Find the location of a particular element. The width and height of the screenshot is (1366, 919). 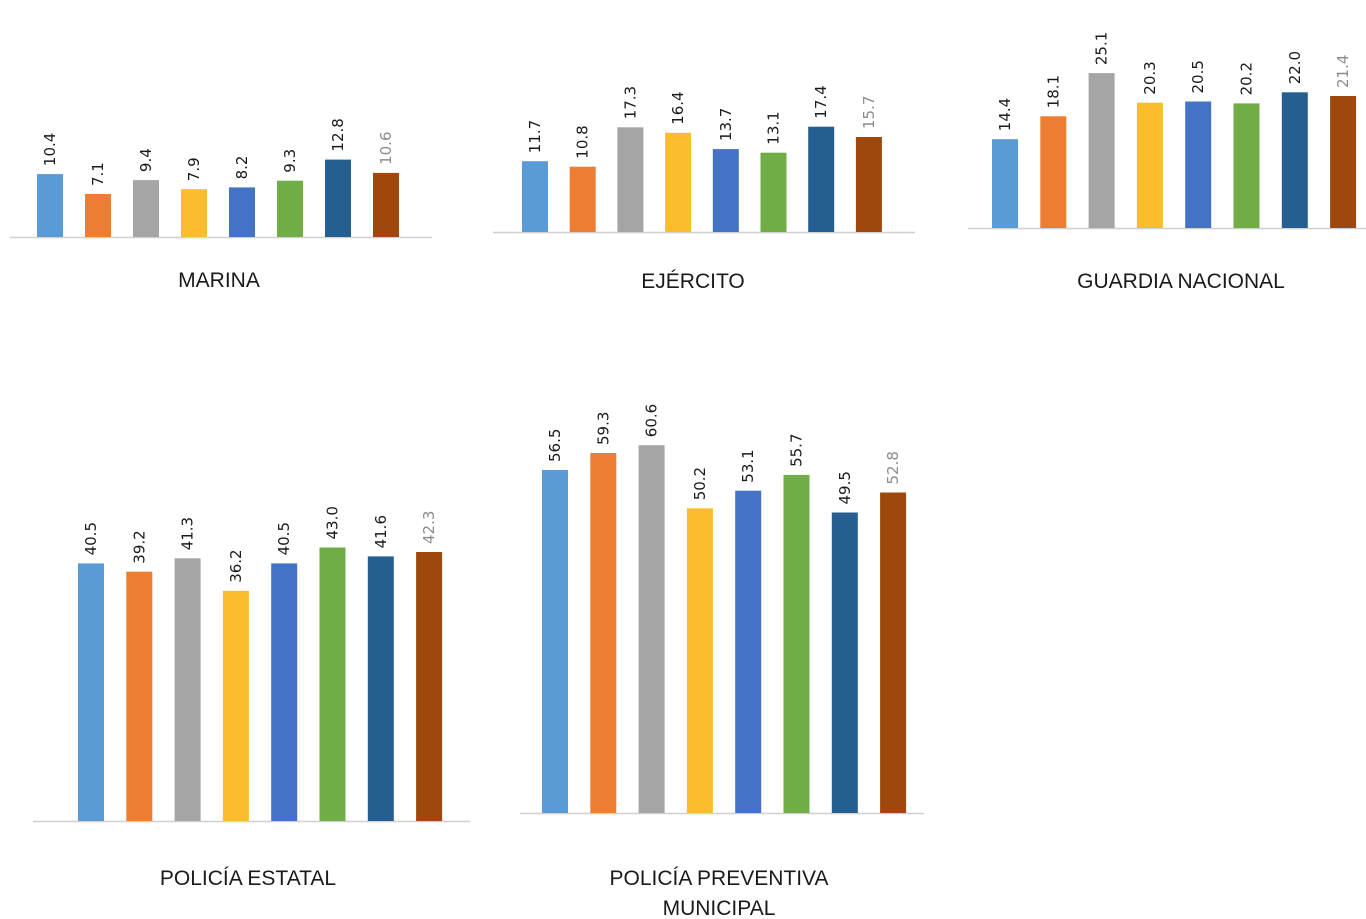

data-label: 50.2 is located at coordinates (700, 483).